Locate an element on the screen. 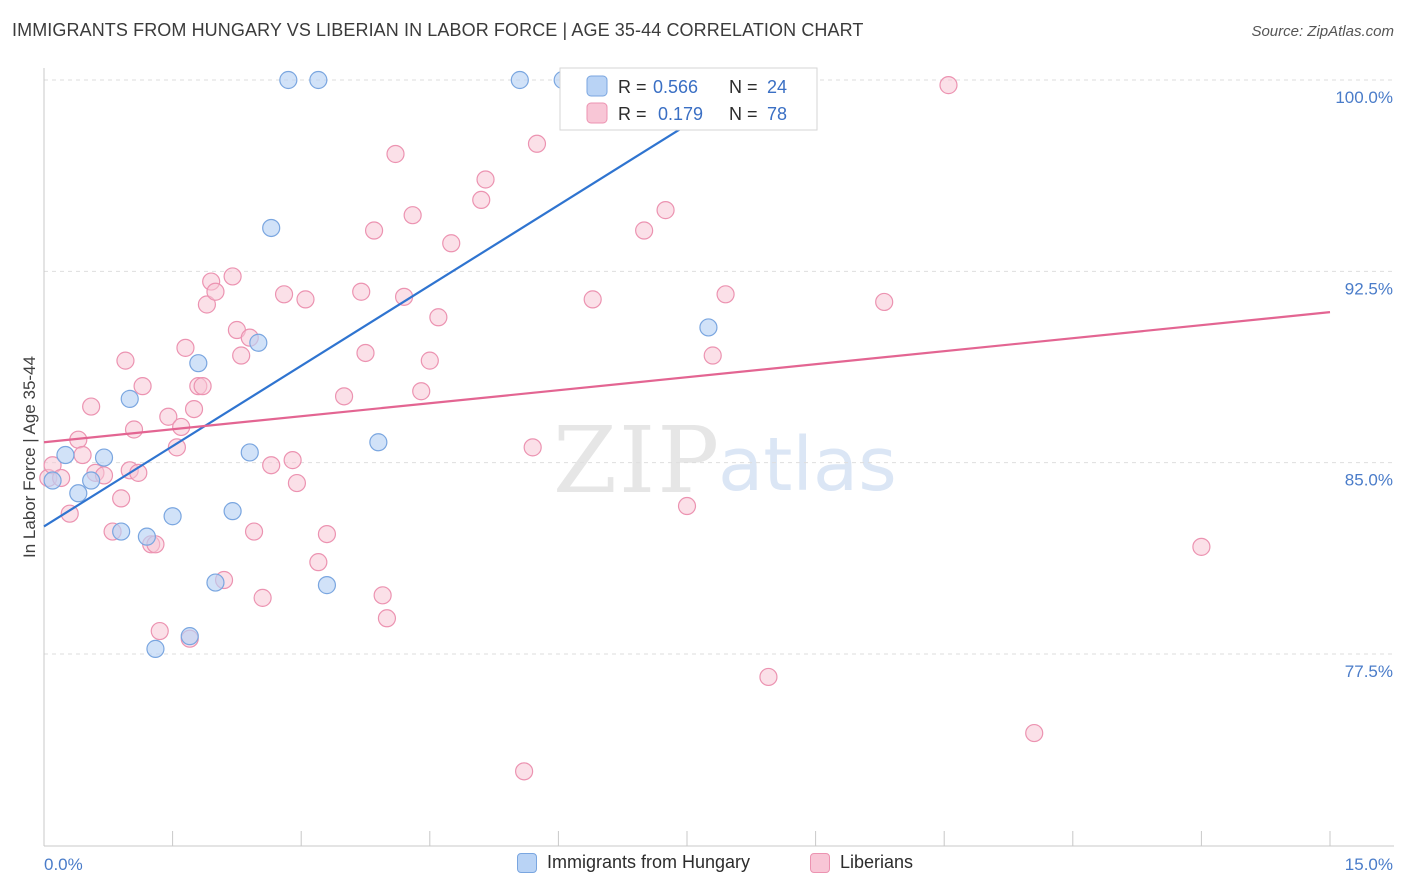  legend-n-label-1: N = is located at coordinates (743, 87).